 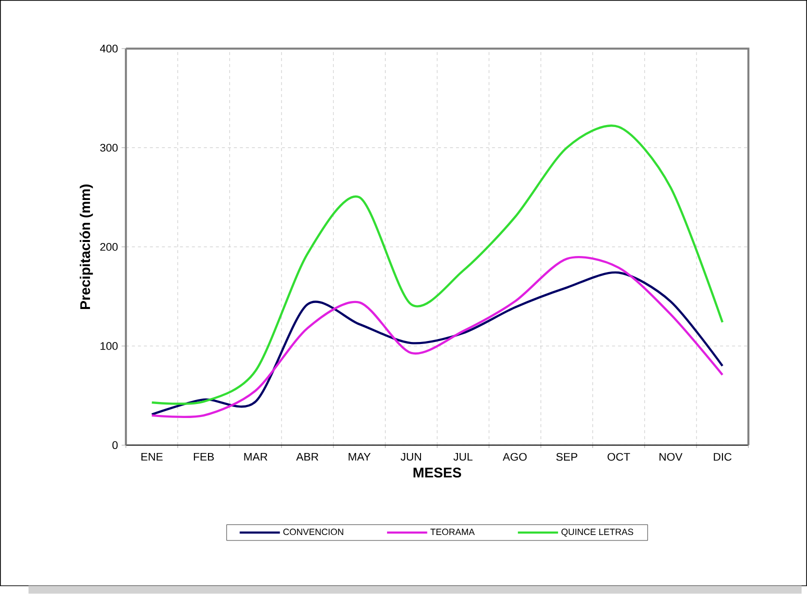 I want to click on y-tick-label: 100, so click(x=109, y=346).